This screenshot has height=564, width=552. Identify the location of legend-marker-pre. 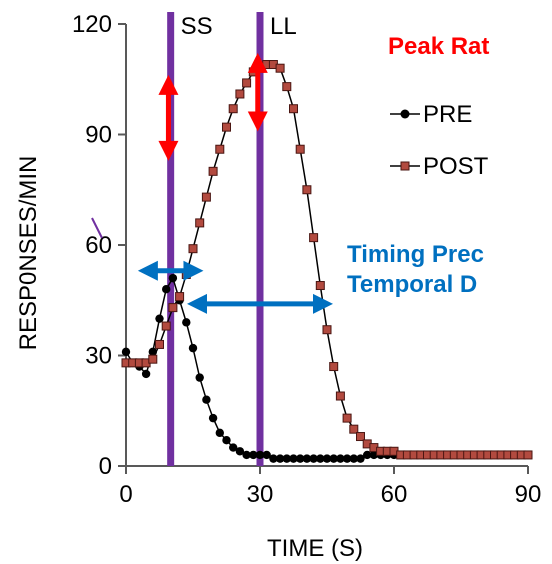
(405, 114).